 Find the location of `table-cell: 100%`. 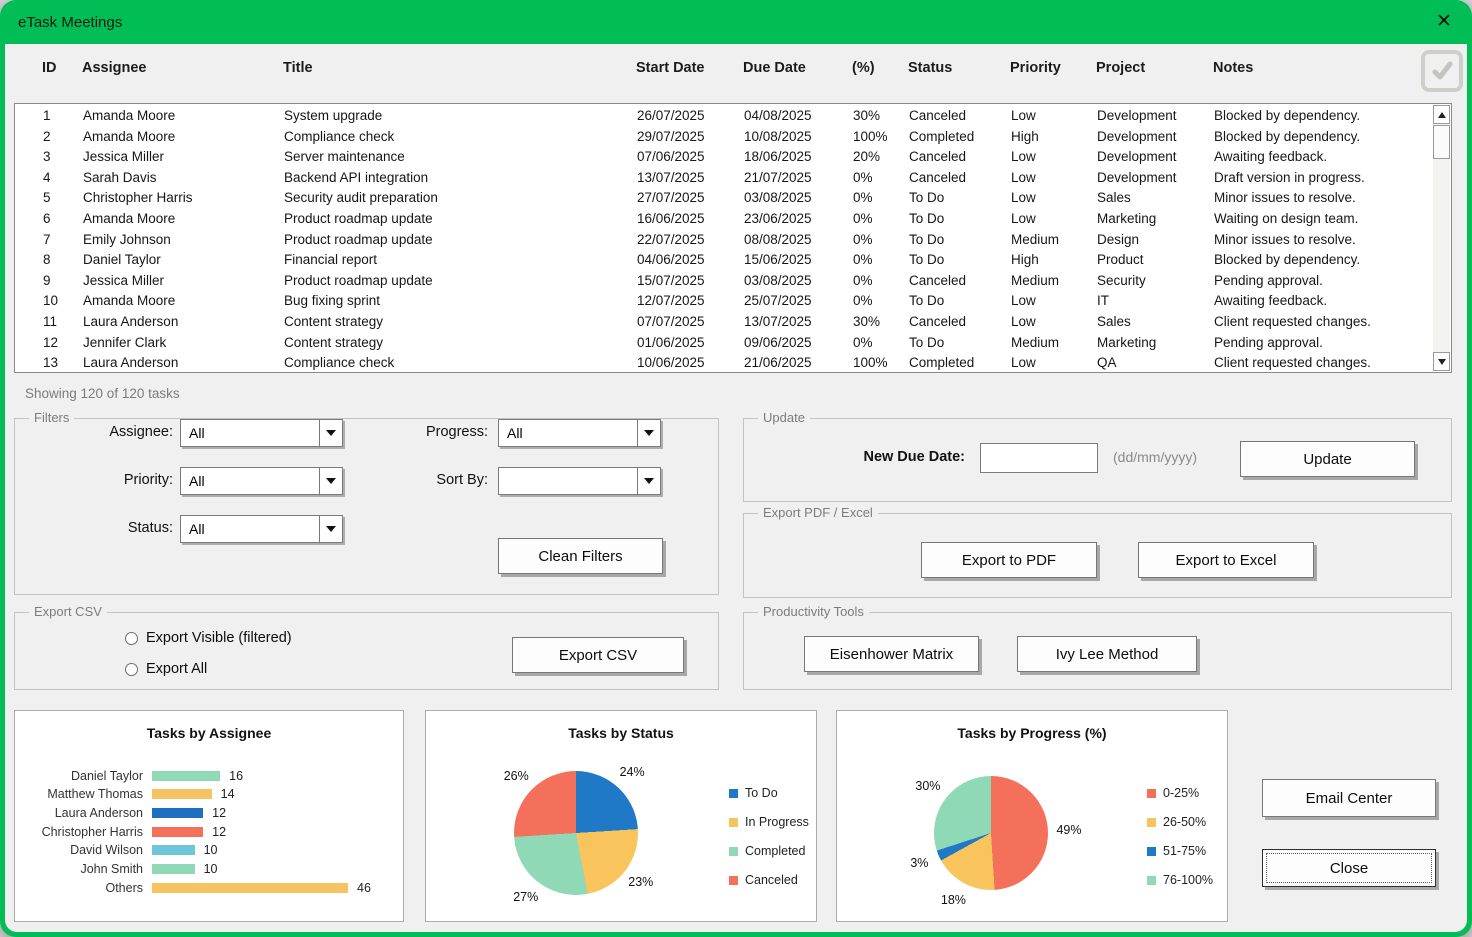

table-cell: 100% is located at coordinates (870, 363).